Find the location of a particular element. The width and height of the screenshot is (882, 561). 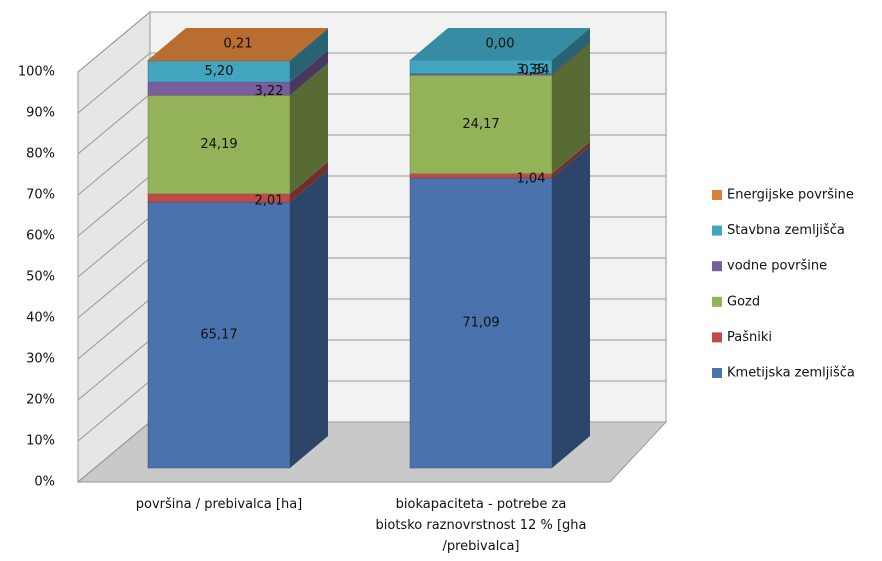

data-label: 5,20 is located at coordinates (219, 71).